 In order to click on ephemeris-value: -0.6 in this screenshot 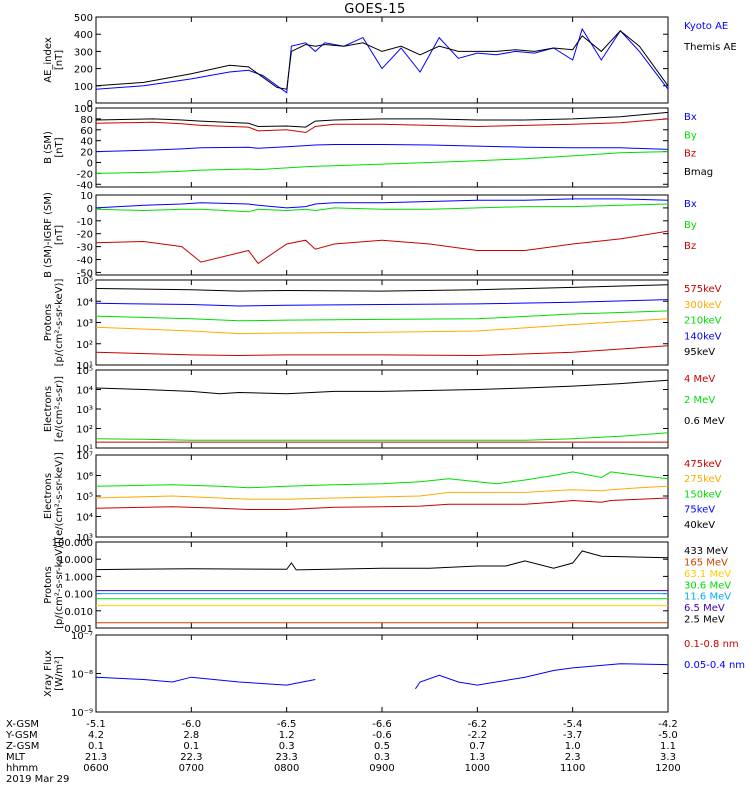, I will do `click(382, 735)`.